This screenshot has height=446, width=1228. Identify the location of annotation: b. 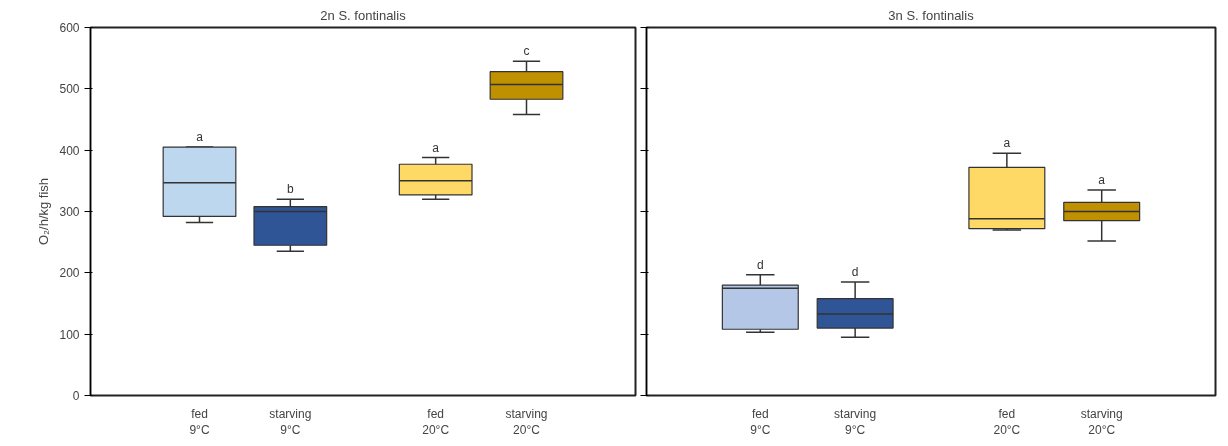
(290, 189).